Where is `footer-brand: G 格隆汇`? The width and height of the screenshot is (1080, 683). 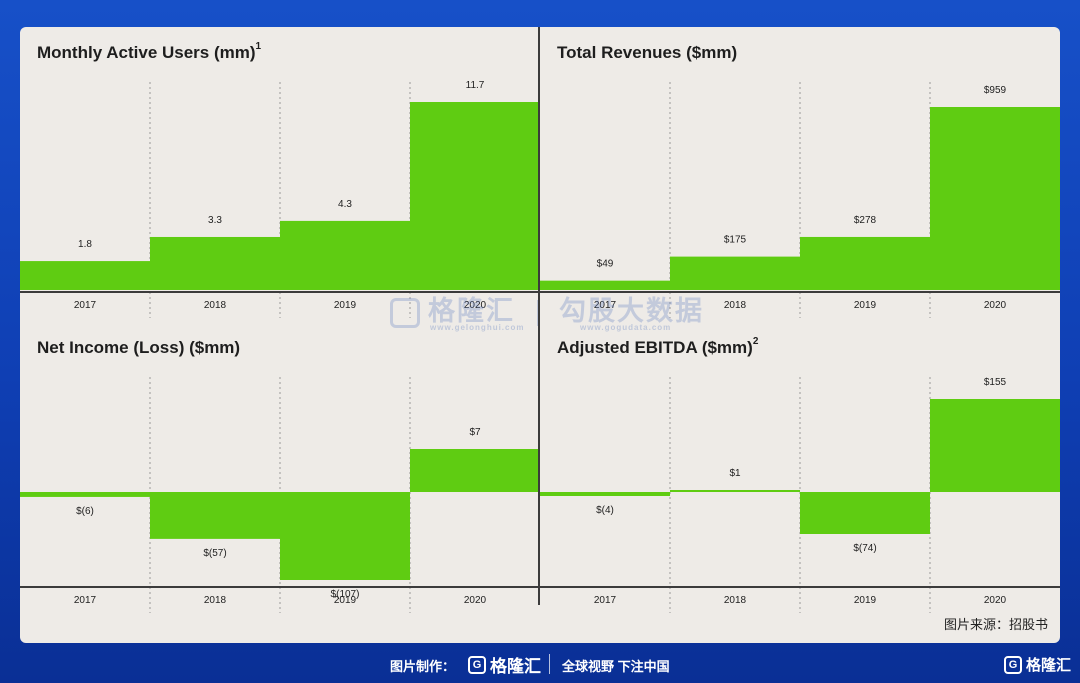
footer-brand: G 格隆汇 is located at coordinates (504, 664).